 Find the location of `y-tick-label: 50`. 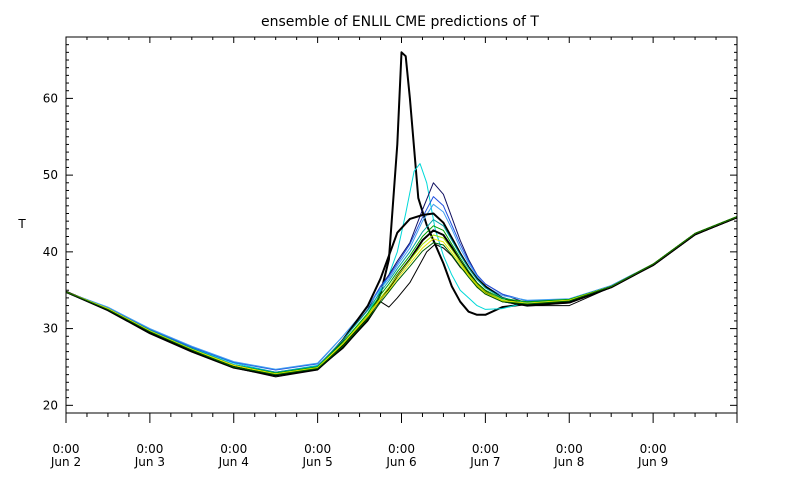

y-tick-label: 50 is located at coordinates (50, 175).